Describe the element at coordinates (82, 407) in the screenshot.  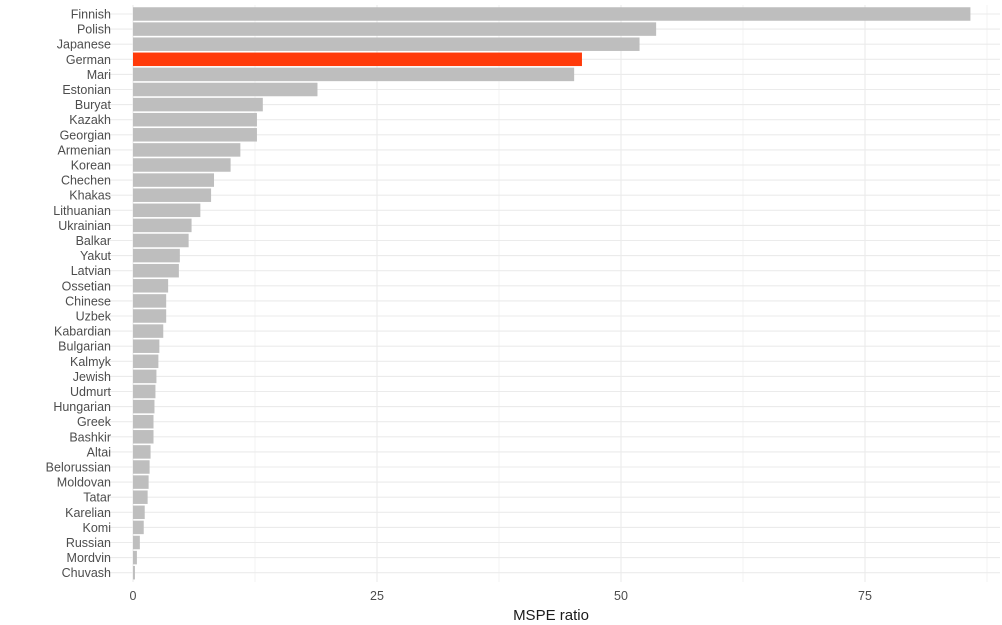
I see `category-label-hungarian: Hungarian` at that location.